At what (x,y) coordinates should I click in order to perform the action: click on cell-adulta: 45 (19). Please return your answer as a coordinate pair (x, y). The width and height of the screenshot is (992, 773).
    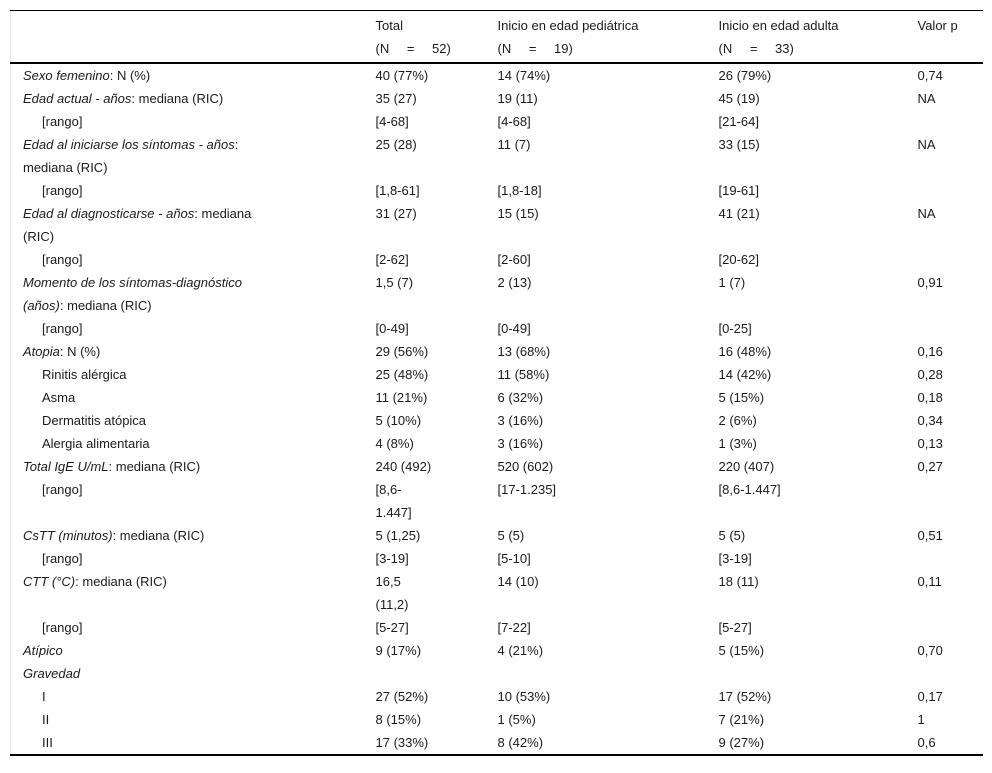
    Looking at the image, I should click on (739, 98).